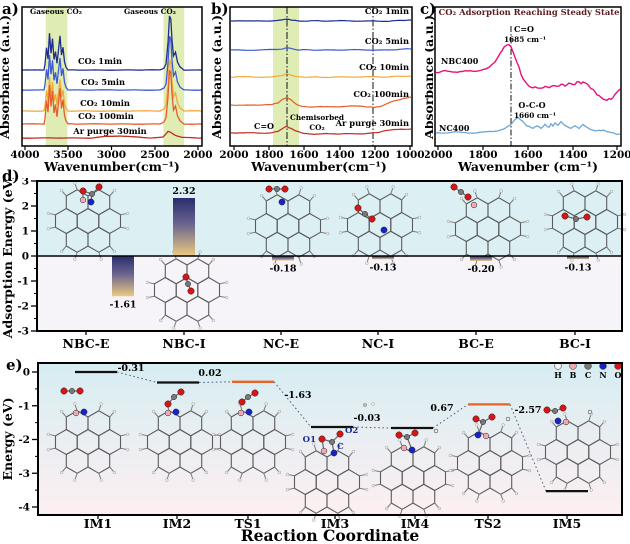 This screenshot has height=544, width=630. I want to click on plot-background, so click(528, 76).